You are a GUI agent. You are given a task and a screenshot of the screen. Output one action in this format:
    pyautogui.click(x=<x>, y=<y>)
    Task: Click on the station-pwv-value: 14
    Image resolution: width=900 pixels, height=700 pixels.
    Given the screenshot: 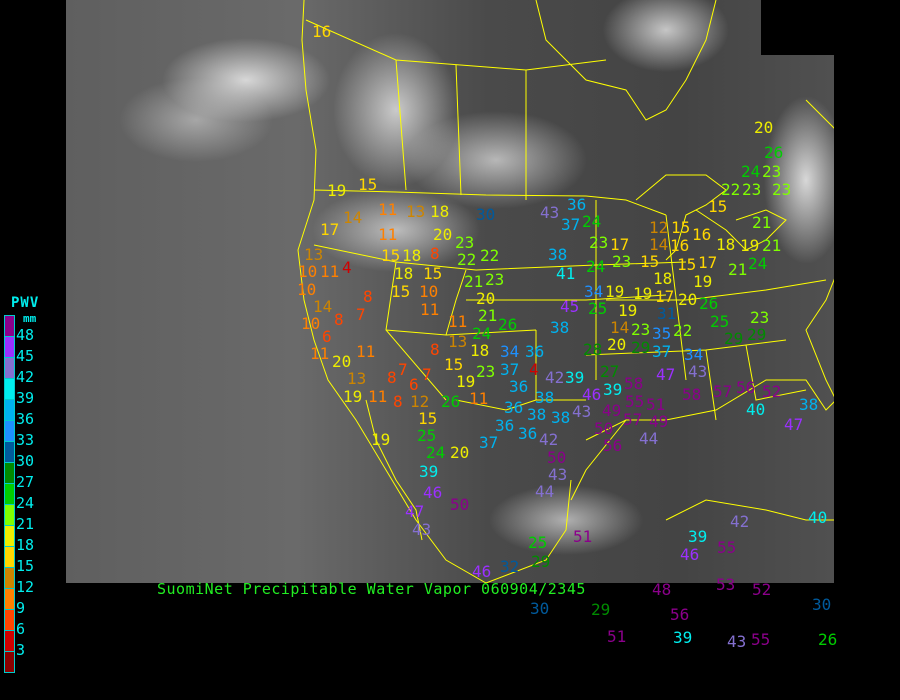 What is the action you would take?
    pyautogui.click(x=659, y=244)
    